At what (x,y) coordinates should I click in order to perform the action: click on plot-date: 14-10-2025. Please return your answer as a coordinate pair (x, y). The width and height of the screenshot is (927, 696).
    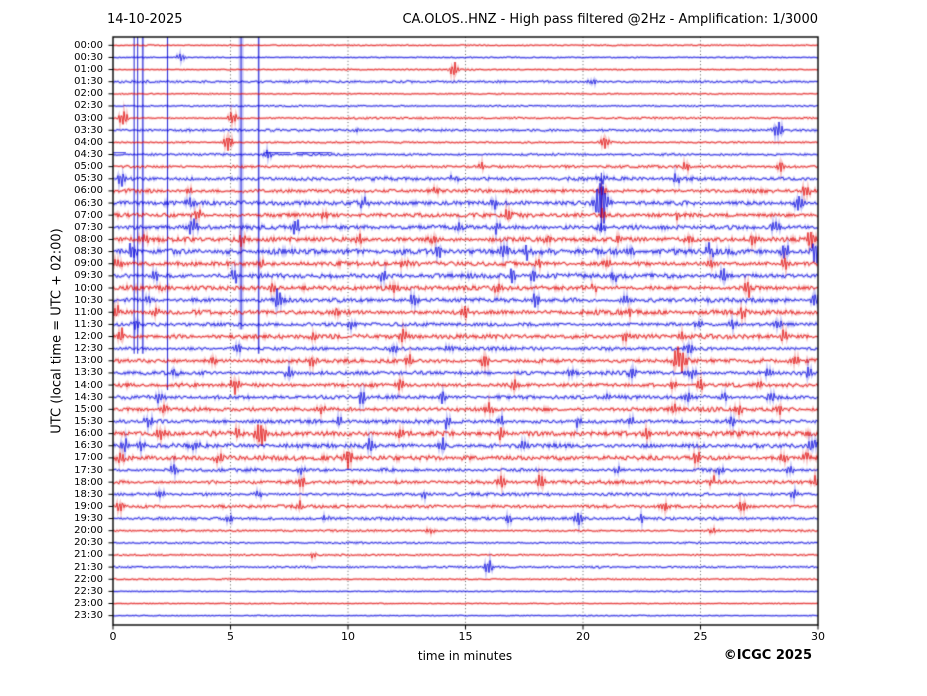
    Looking at the image, I should click on (145, 19).